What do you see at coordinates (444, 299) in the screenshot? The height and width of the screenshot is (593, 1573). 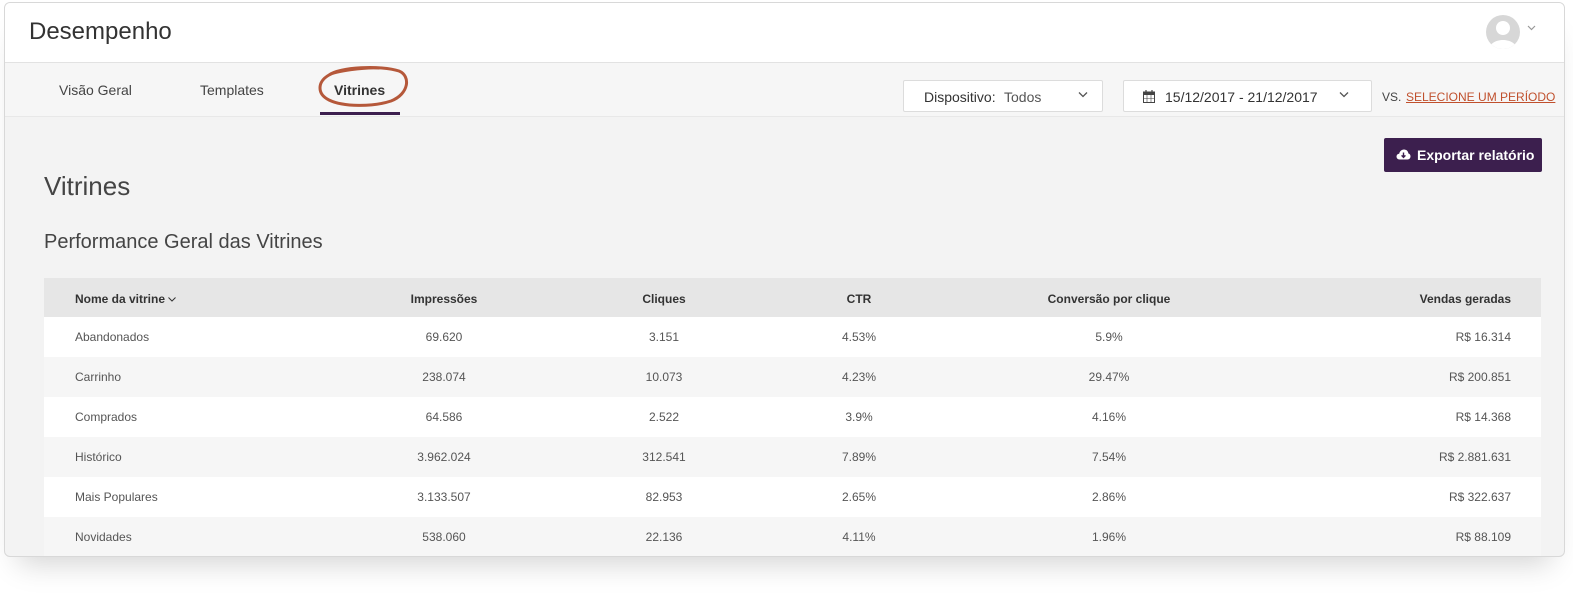 I see `column-header-impressoes: Impressões` at bounding box center [444, 299].